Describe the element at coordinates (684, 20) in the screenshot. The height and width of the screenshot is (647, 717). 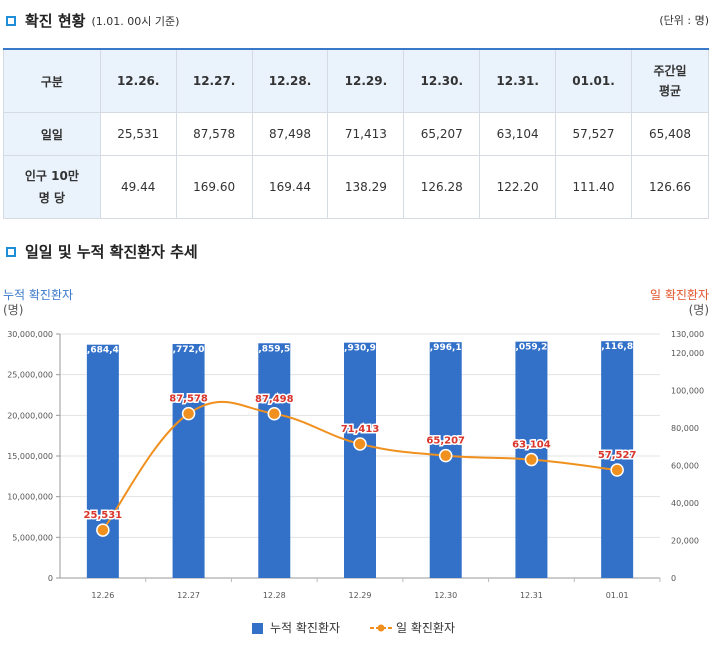
I see `unit-label: (단위 : 명)` at that location.